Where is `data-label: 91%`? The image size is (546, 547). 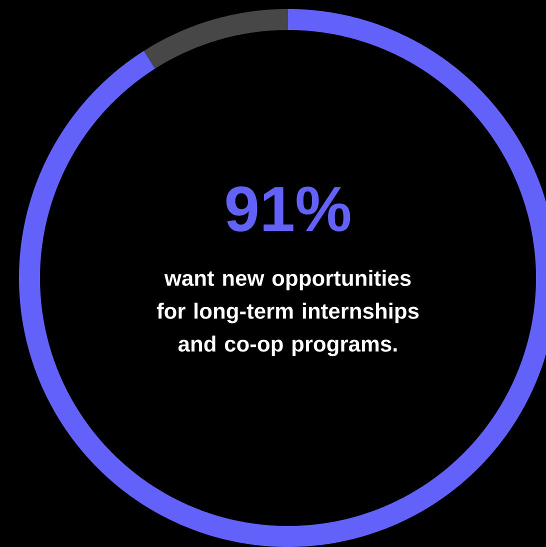
data-label: 91% is located at coordinates (288, 209).